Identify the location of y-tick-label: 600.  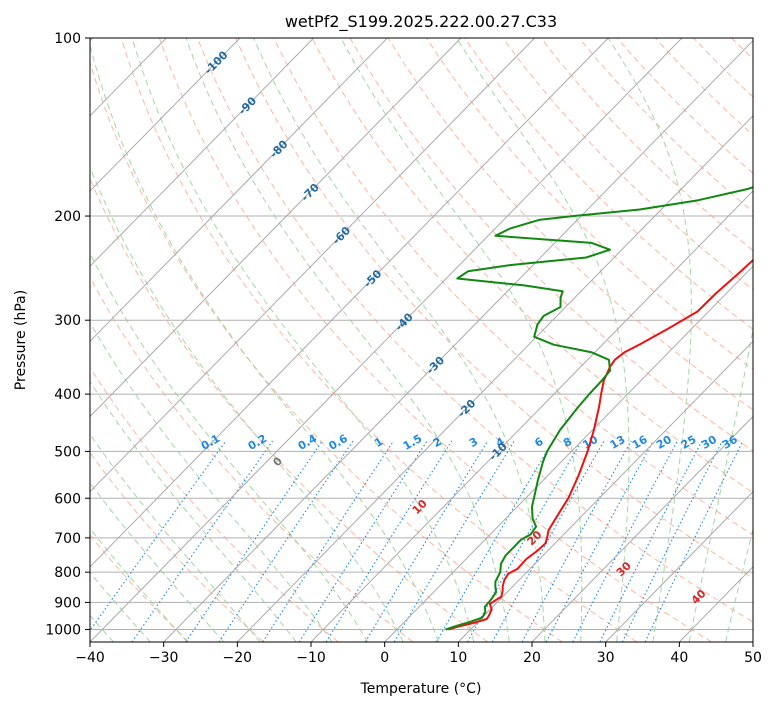
(67, 499).